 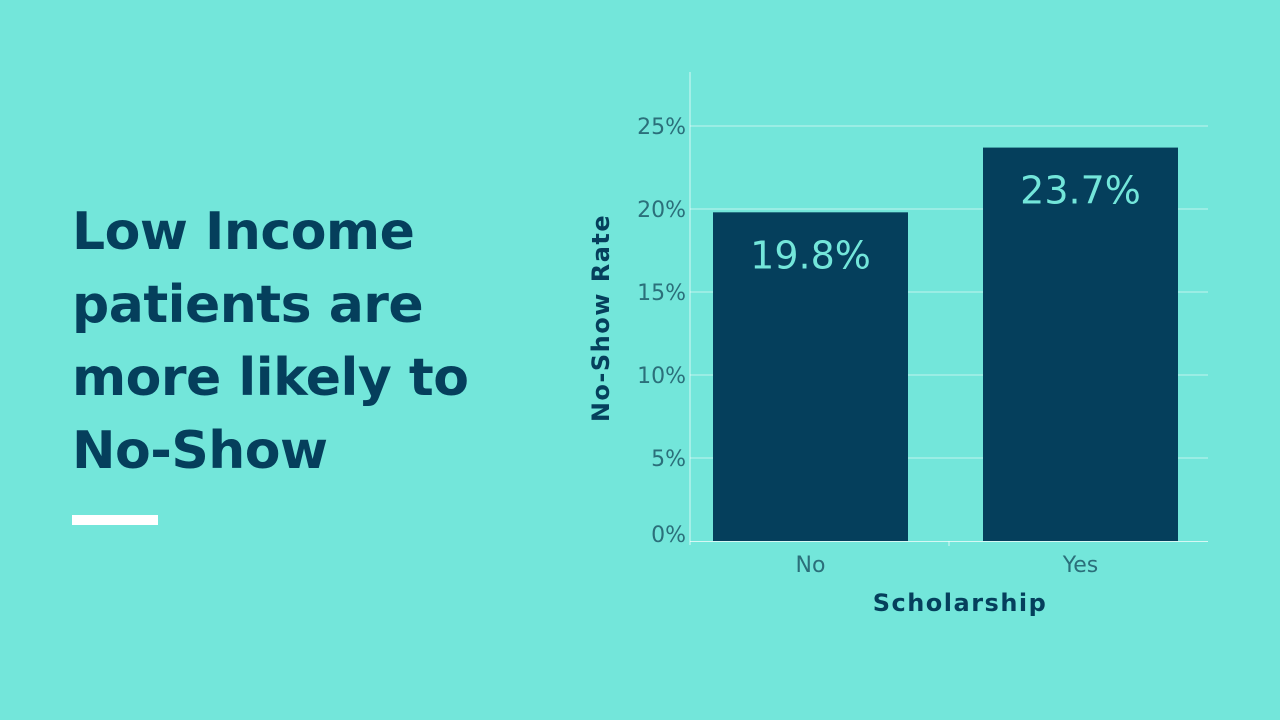 I want to click on y-tick-label: 5%, so click(x=668, y=459).